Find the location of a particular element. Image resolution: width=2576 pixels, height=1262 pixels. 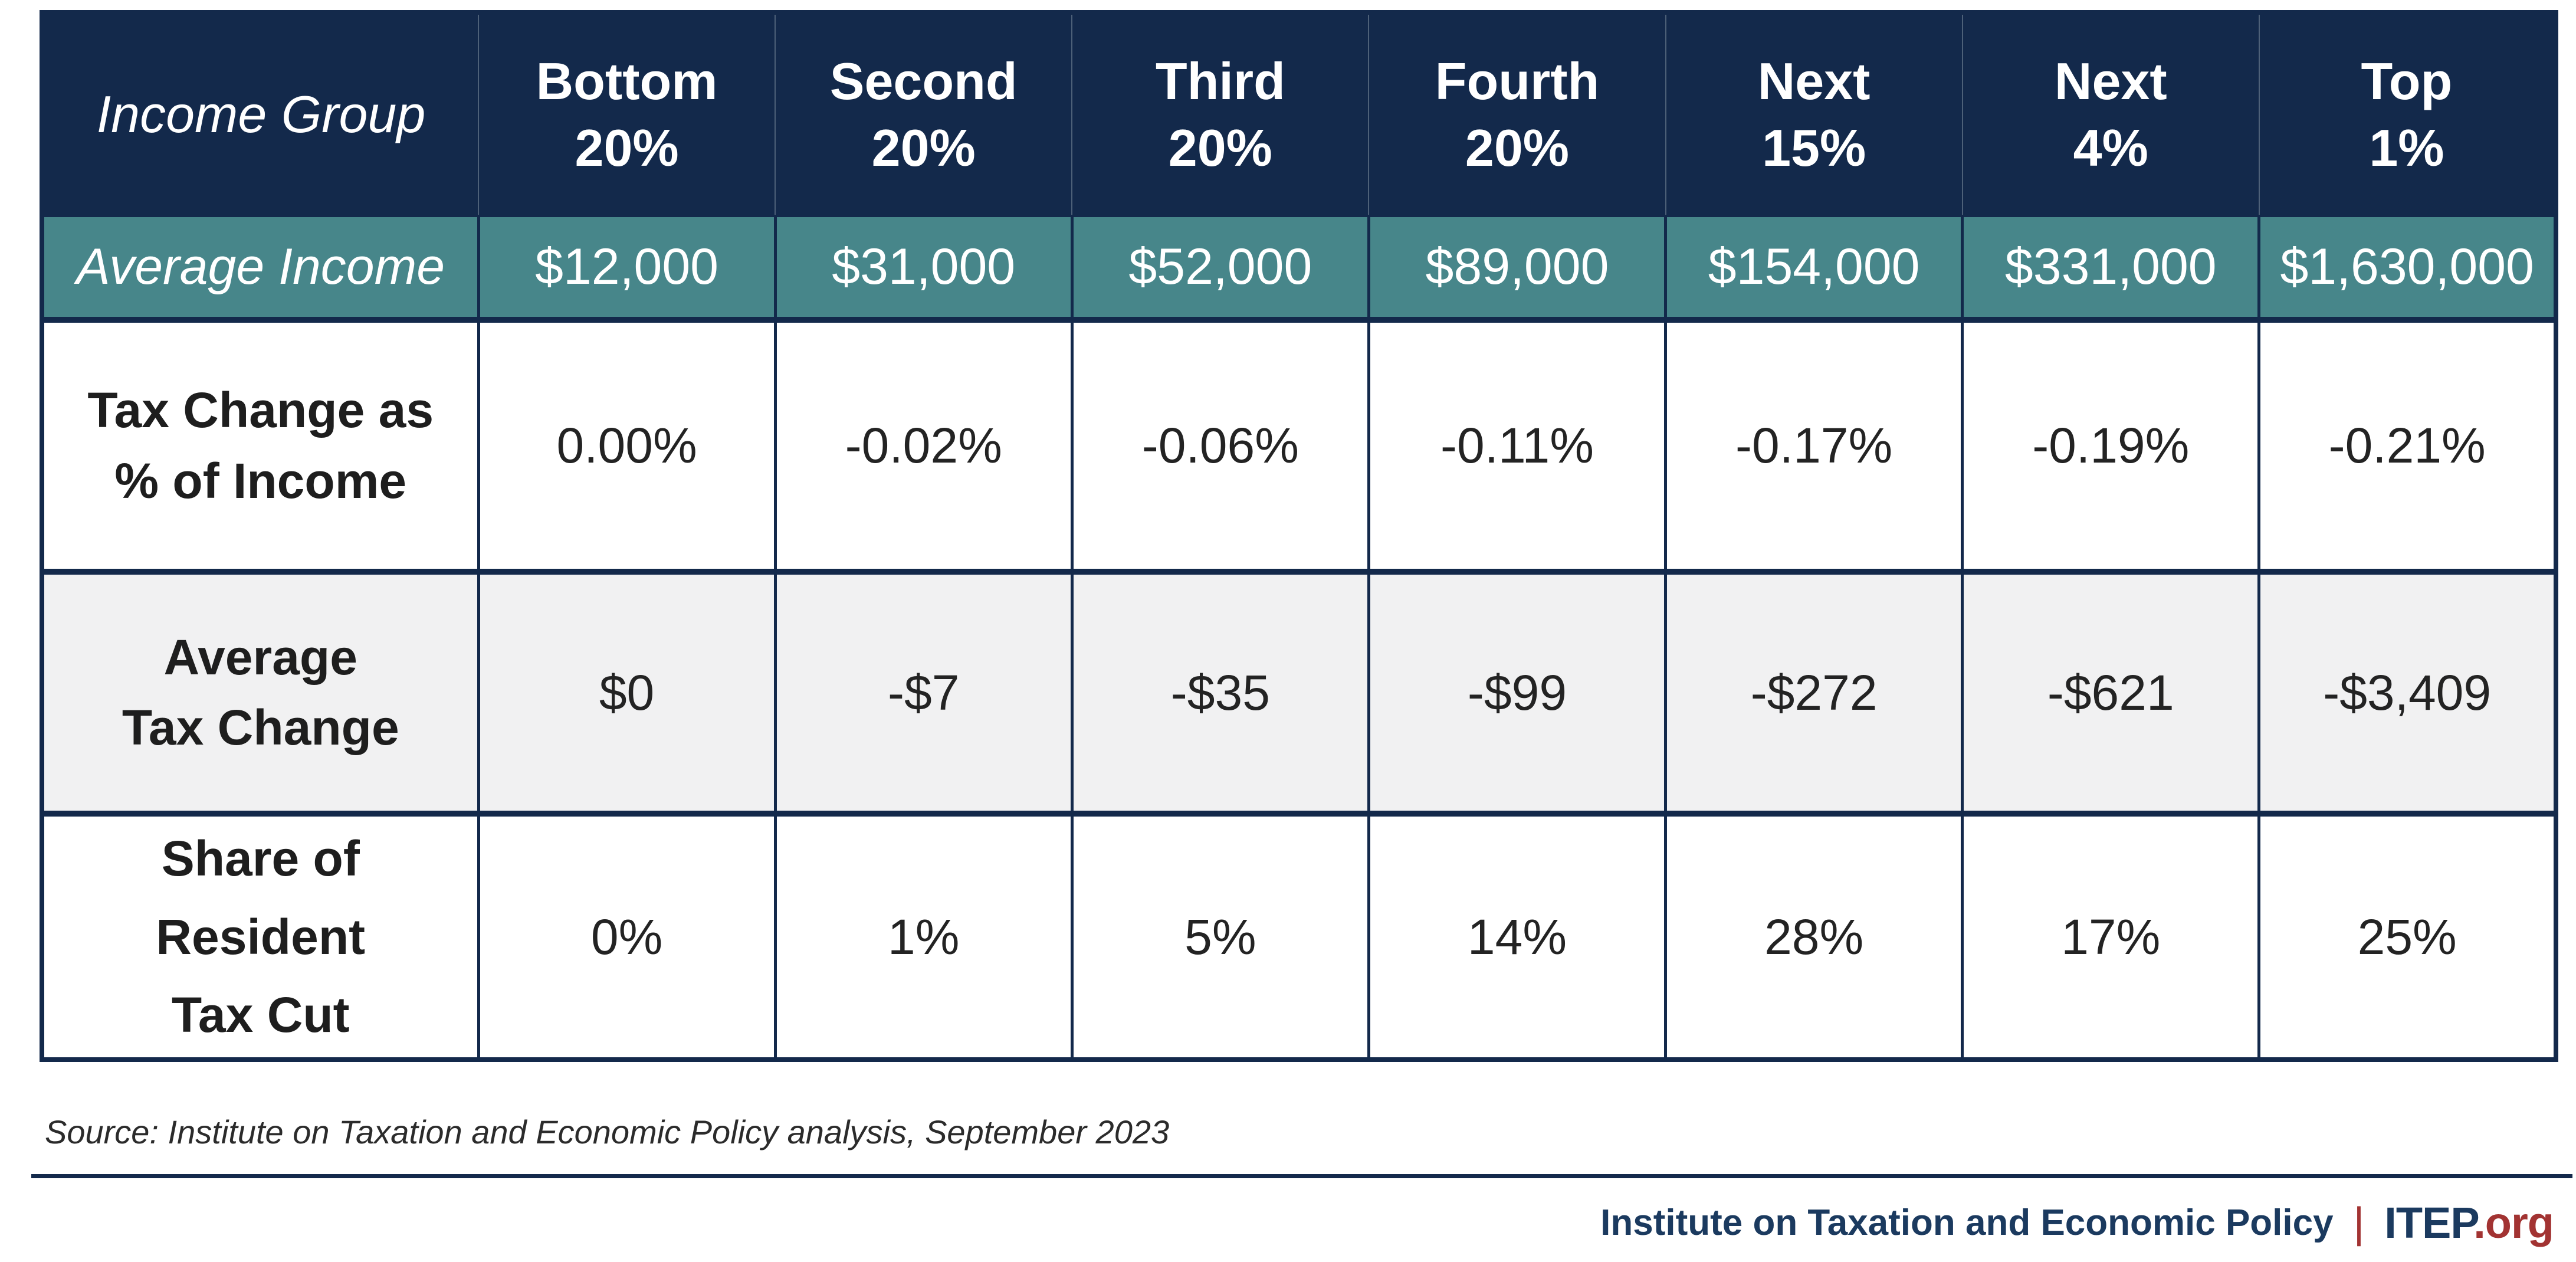

row-label: Share of Resident Tax Cut is located at coordinates (261, 936).